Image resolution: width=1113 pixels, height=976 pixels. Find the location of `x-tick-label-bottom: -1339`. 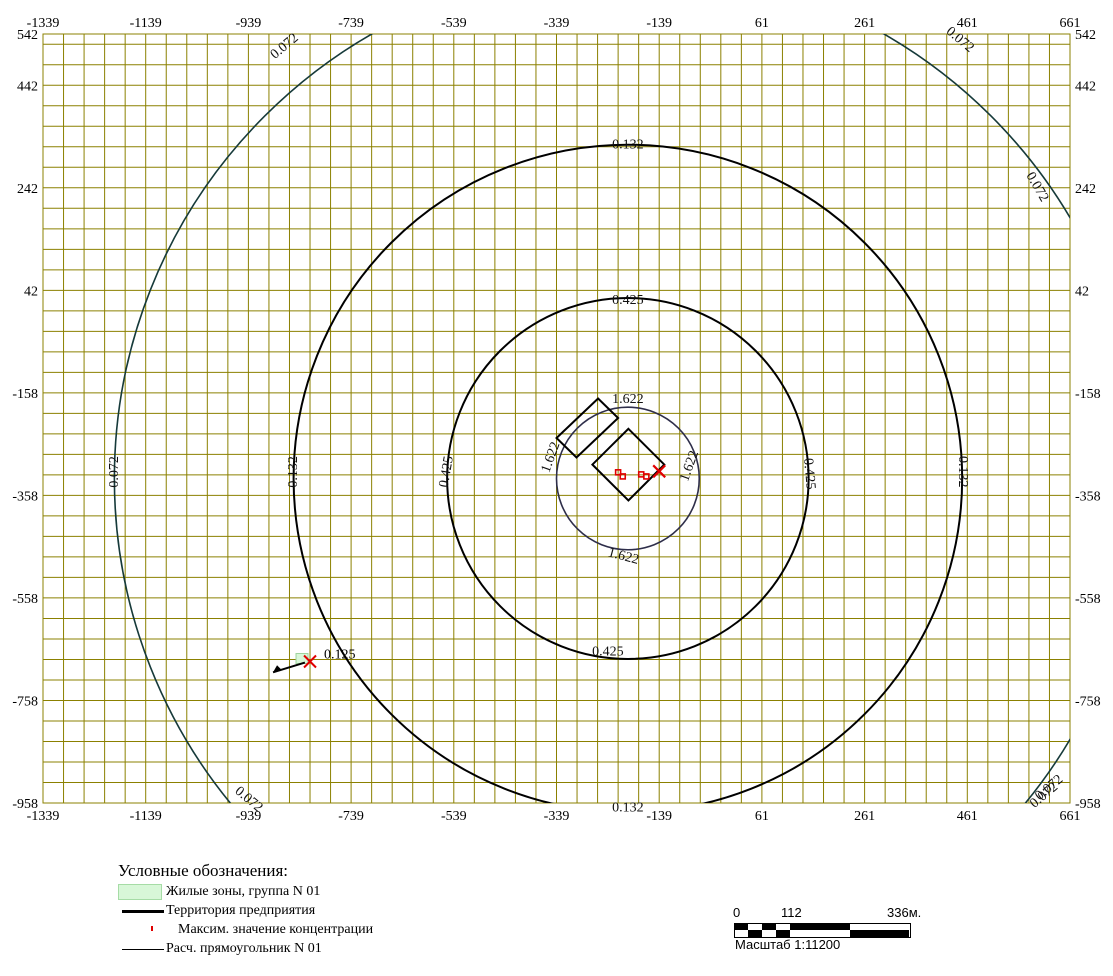

x-tick-label-bottom: -1339 is located at coordinates (43, 816).